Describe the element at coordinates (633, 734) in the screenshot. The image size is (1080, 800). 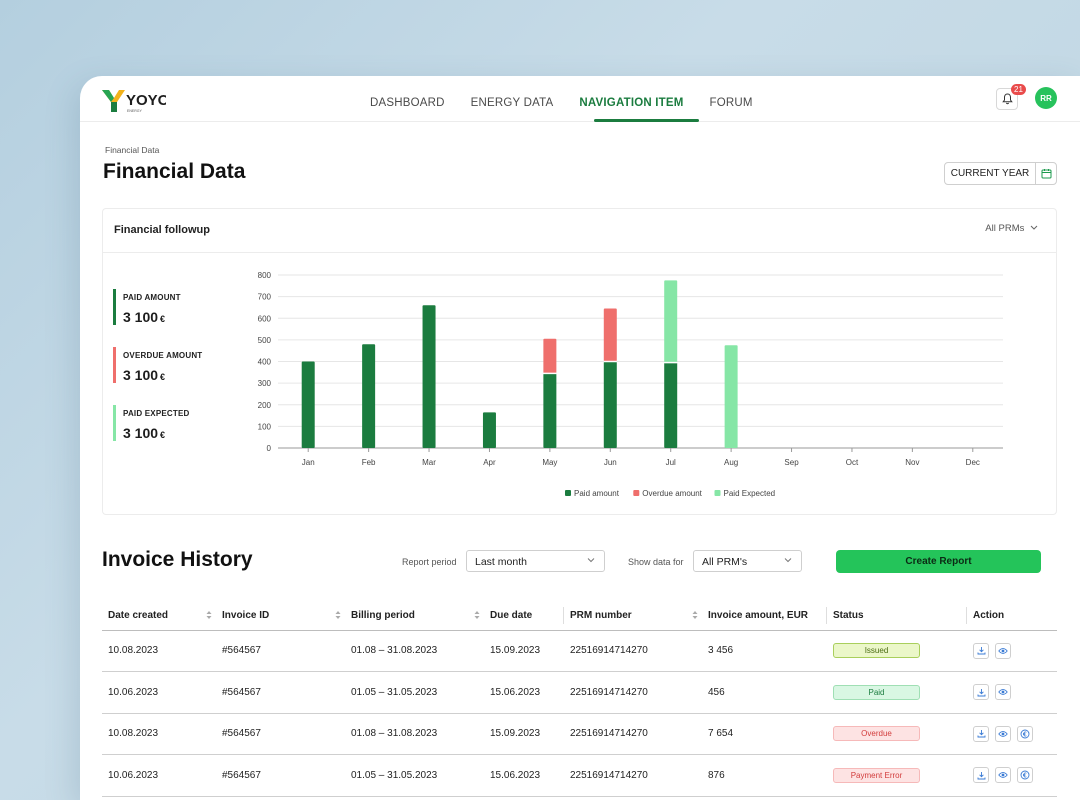
I see `cell-prm-number: 22516914714270` at that location.